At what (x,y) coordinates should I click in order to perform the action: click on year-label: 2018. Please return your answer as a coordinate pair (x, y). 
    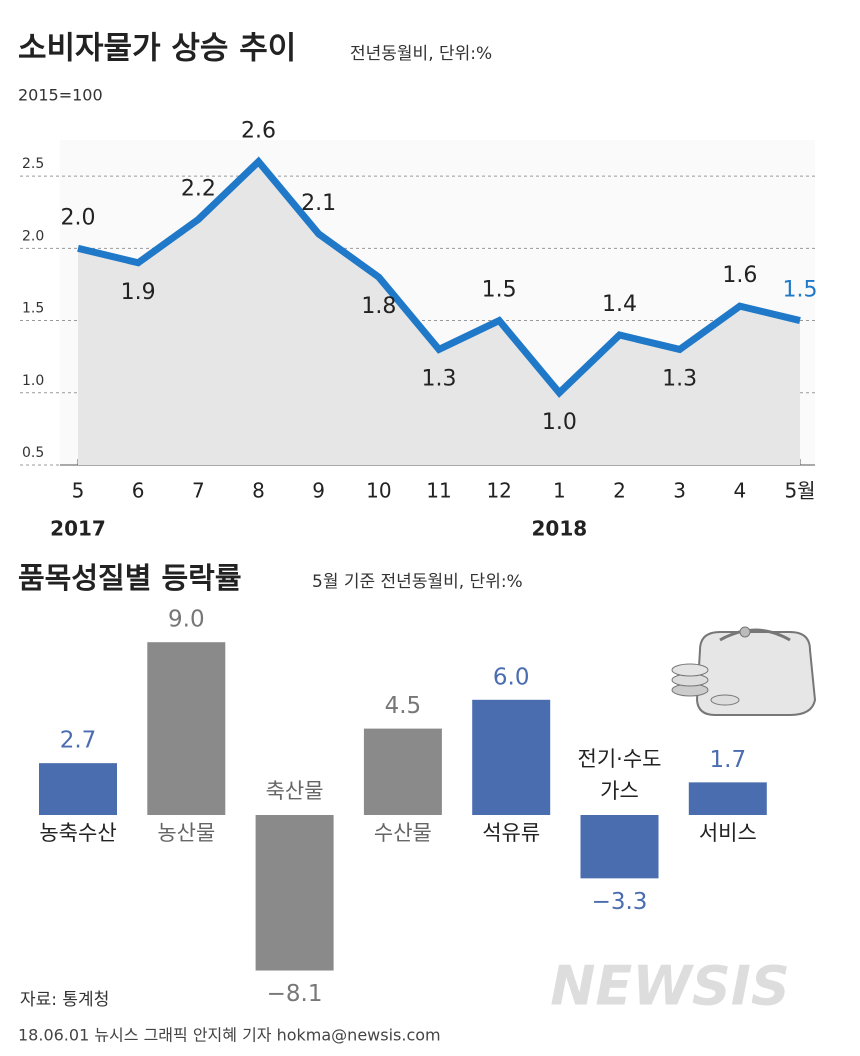
    Looking at the image, I should click on (559, 529).